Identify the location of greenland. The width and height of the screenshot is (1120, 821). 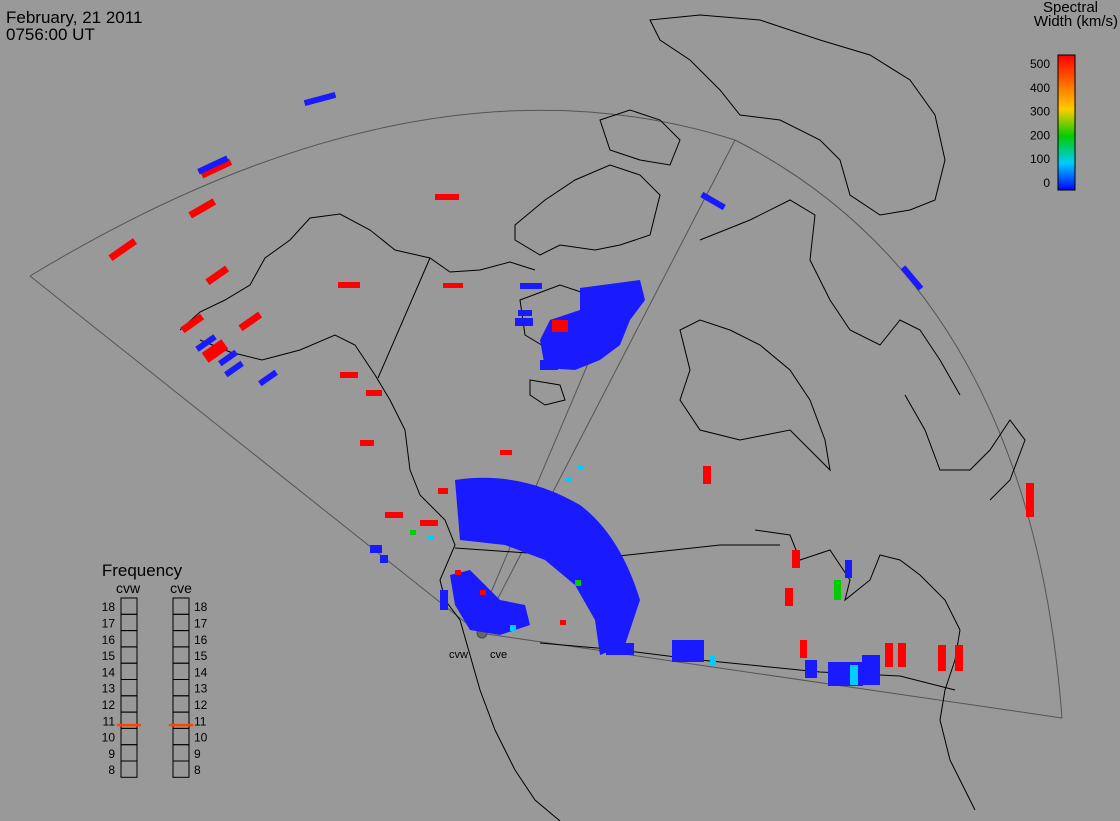
(797, 115).